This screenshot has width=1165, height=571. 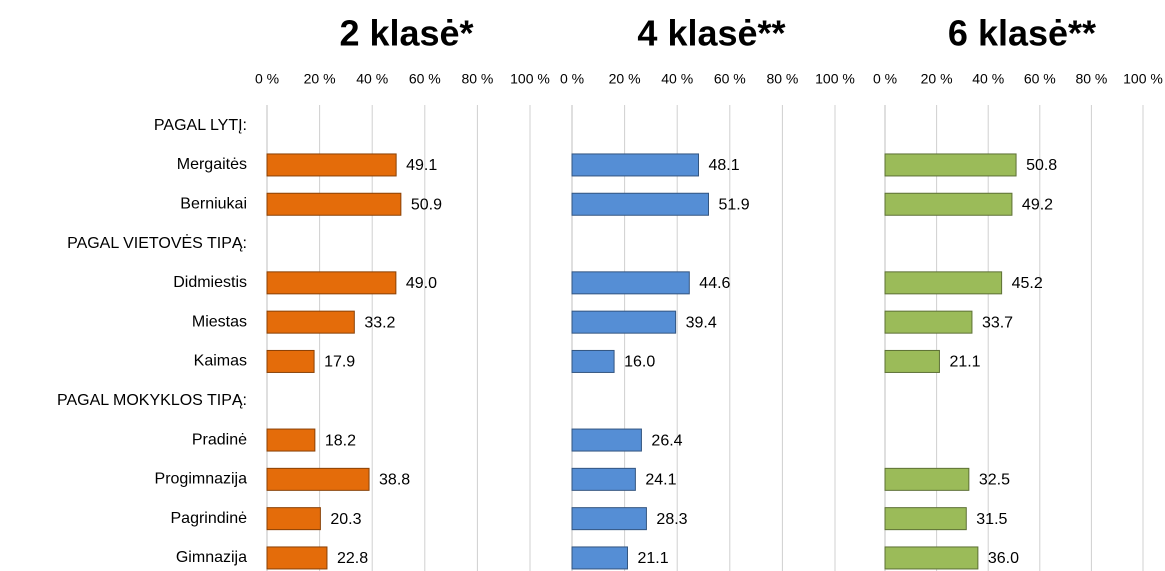 I want to click on value-label: 20.3, so click(x=345, y=519).